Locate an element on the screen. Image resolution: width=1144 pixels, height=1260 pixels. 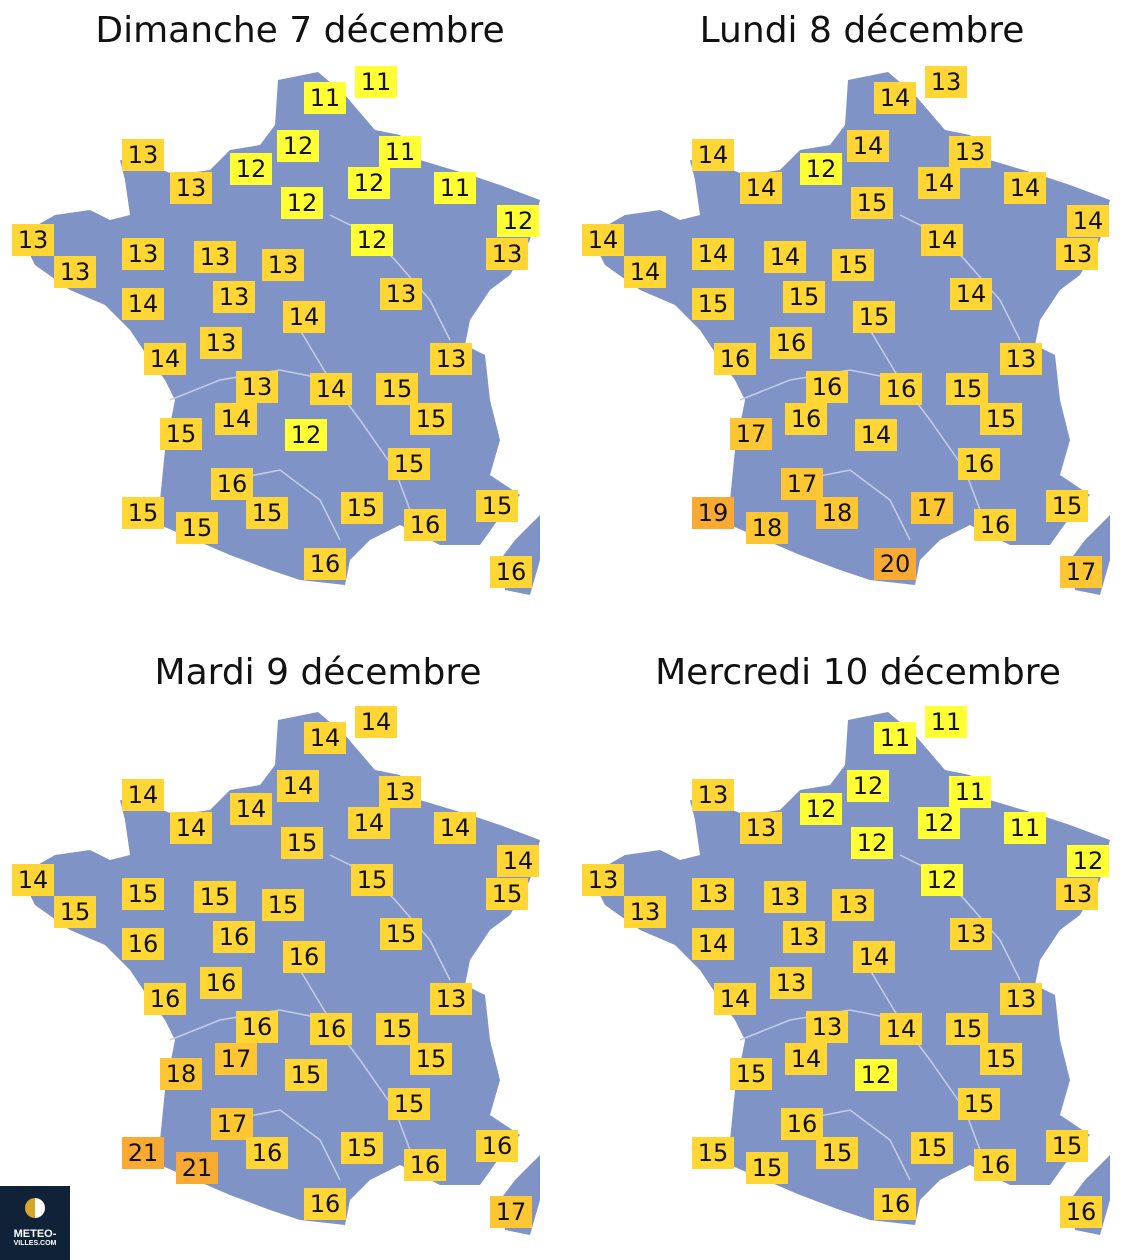
day-title: Lundi 8 décembre is located at coordinates (862, 30).